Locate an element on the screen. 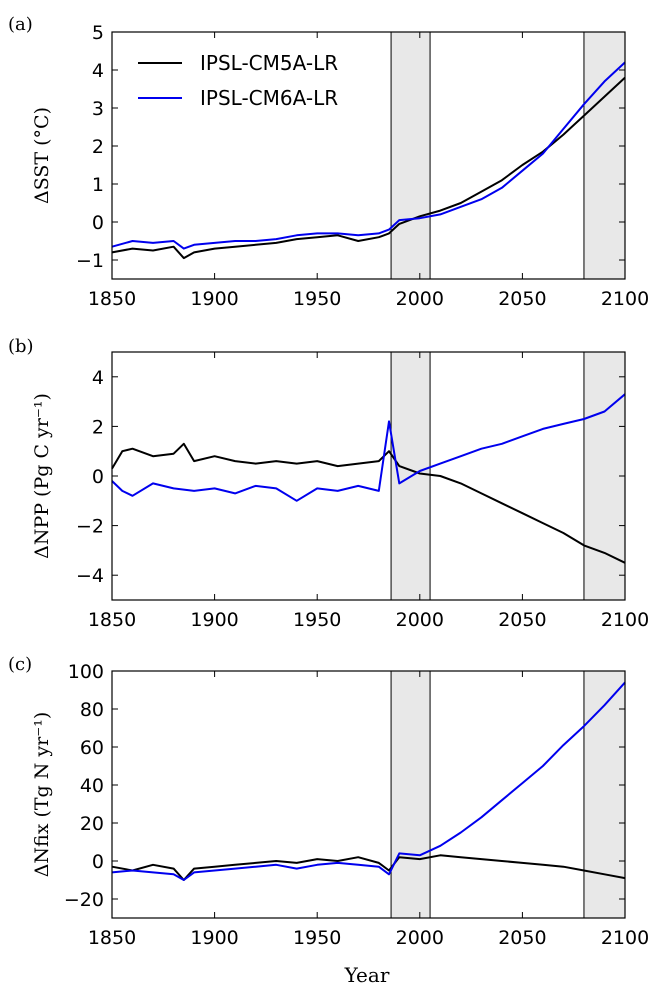  y-tick-label: 3 is located at coordinates (98, 109).